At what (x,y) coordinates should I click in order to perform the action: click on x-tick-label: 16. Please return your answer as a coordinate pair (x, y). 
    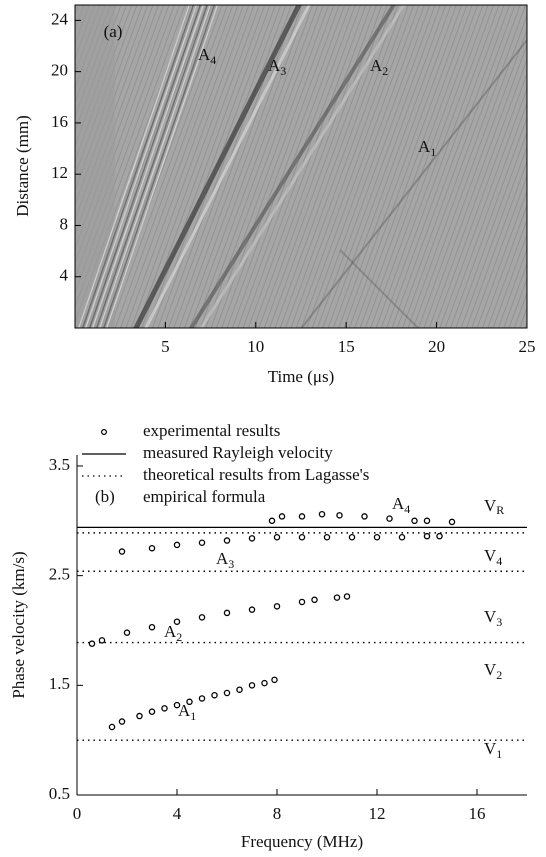
    Looking at the image, I should click on (477, 813).